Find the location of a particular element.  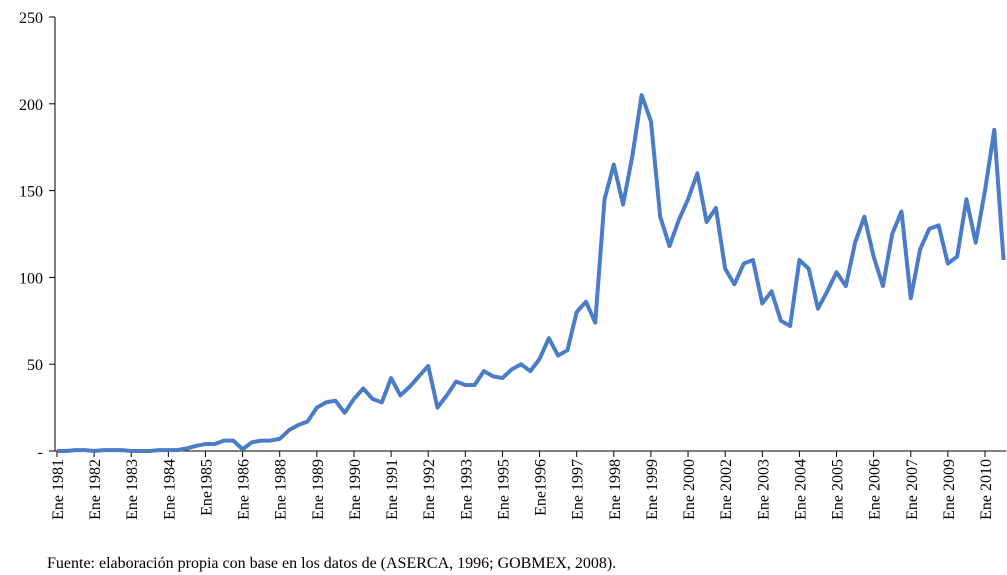

x-tick-label: Ene 1986 is located at coordinates (244, 489).